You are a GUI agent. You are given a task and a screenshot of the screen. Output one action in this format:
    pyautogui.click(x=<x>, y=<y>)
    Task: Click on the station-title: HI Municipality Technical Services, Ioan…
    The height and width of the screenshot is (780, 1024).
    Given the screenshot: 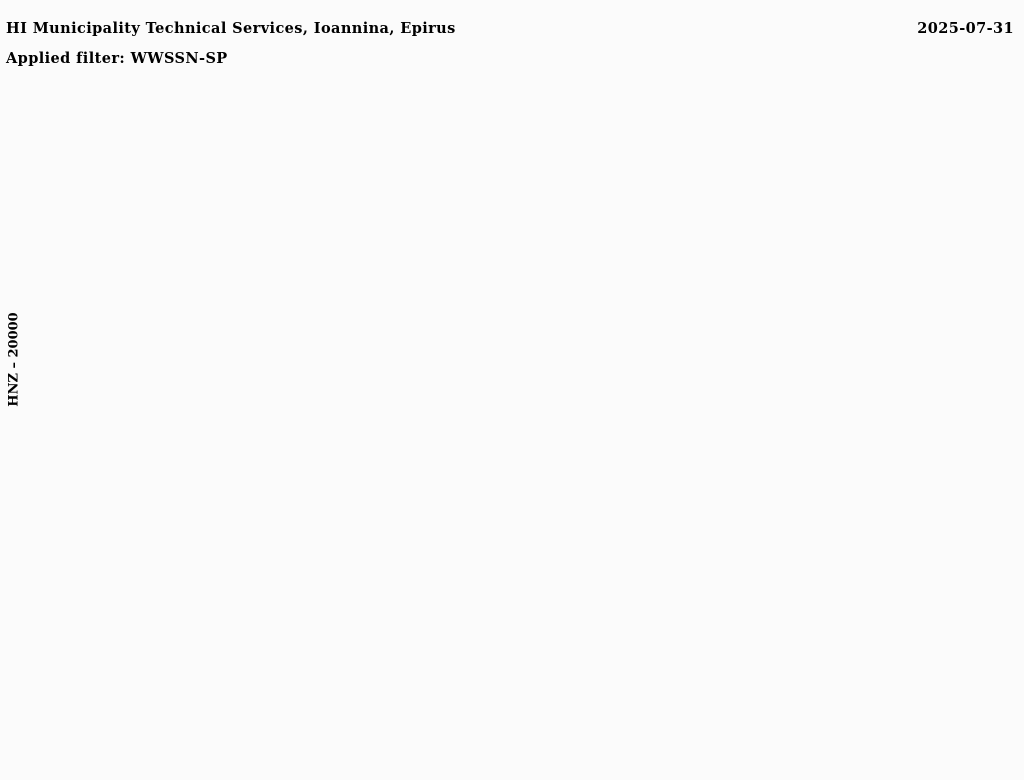 What is the action you would take?
    pyautogui.click(x=231, y=28)
    